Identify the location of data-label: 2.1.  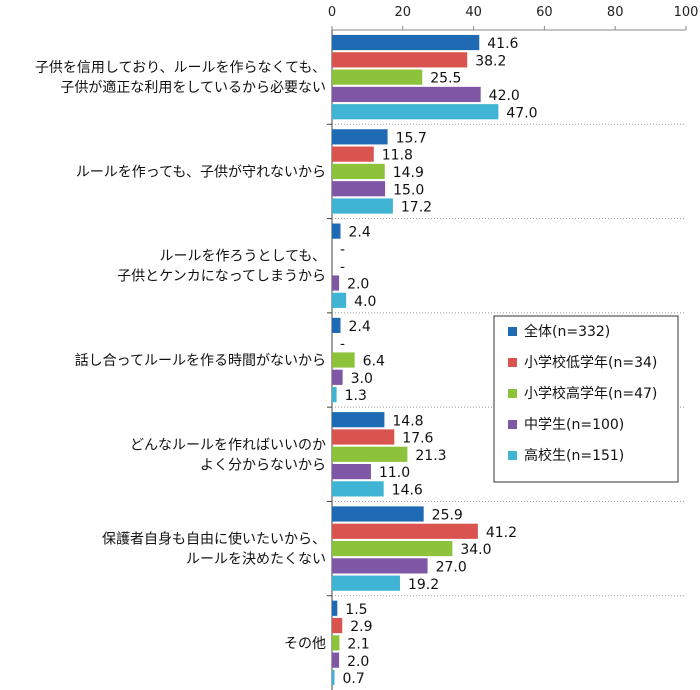
(358, 644).